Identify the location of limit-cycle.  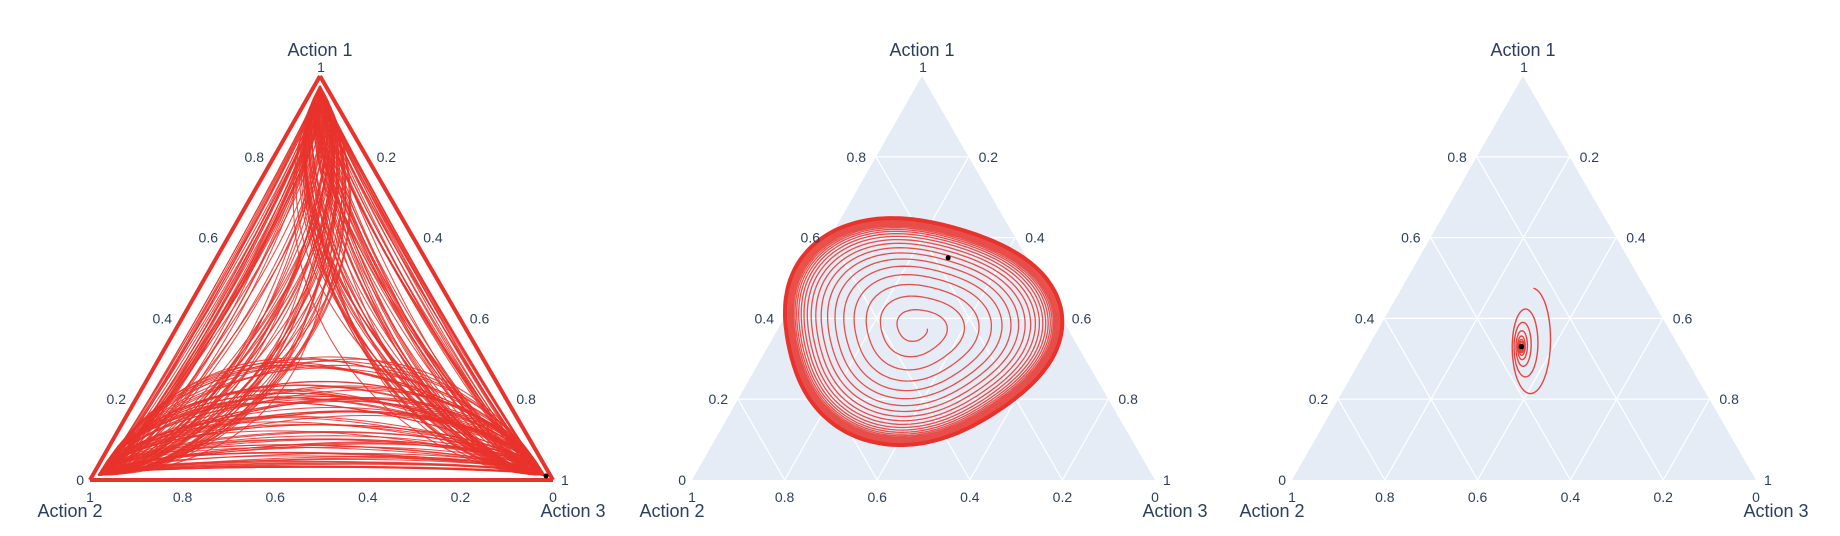
(924, 331).